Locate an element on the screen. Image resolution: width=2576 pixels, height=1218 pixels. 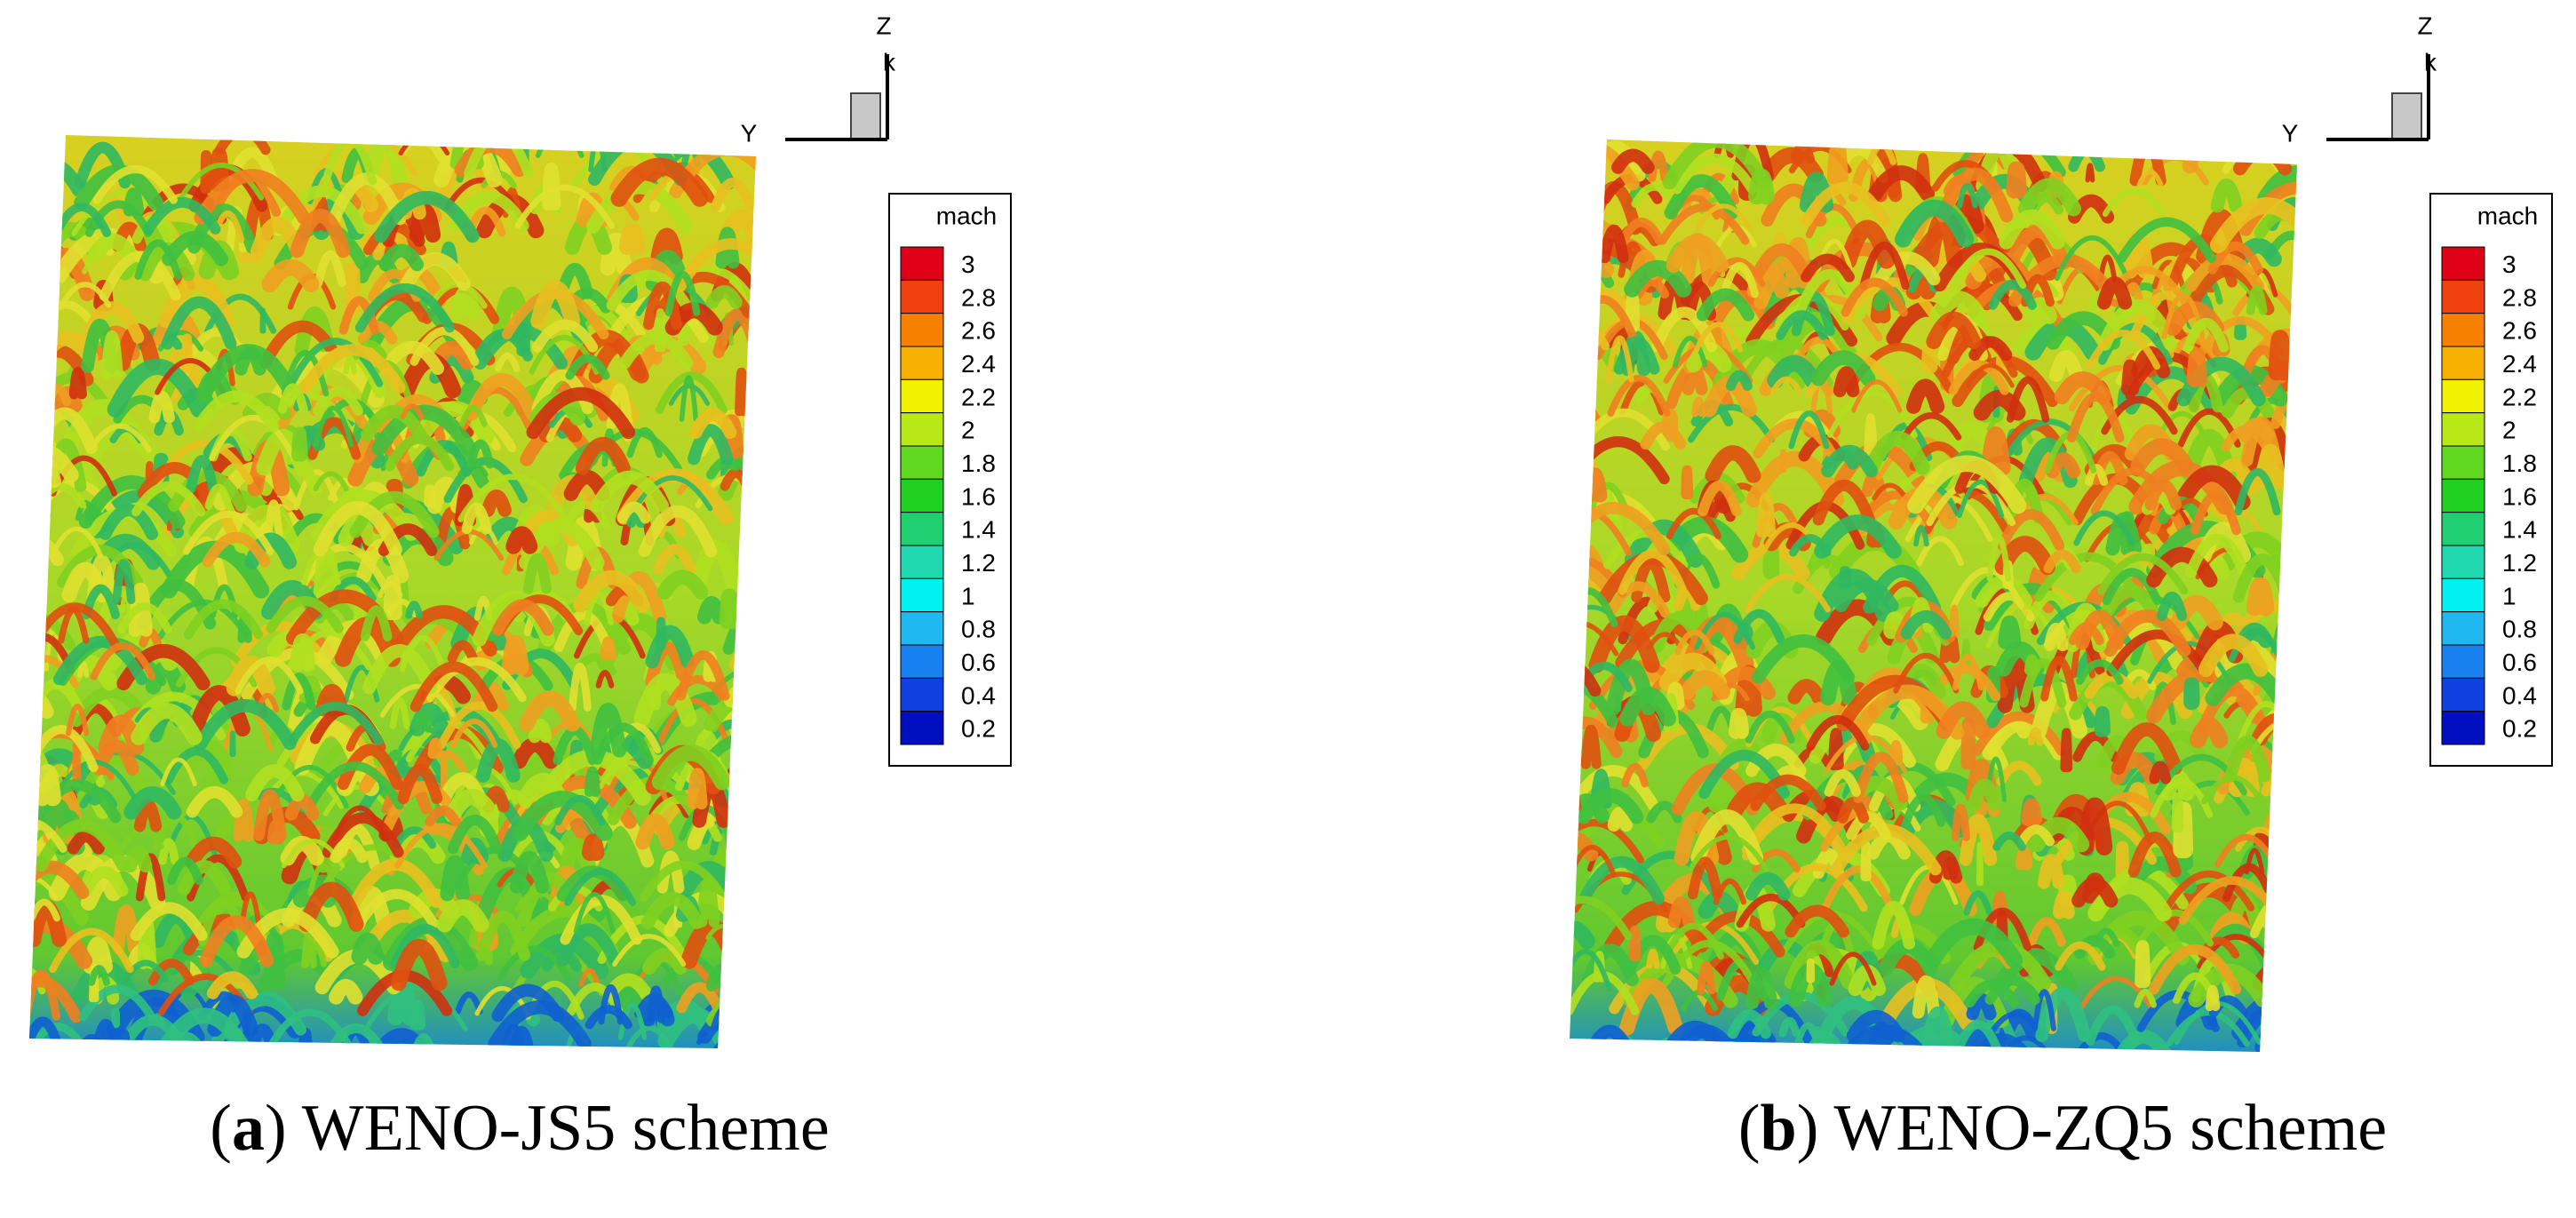
legend-label: 1 is located at coordinates (968, 595).